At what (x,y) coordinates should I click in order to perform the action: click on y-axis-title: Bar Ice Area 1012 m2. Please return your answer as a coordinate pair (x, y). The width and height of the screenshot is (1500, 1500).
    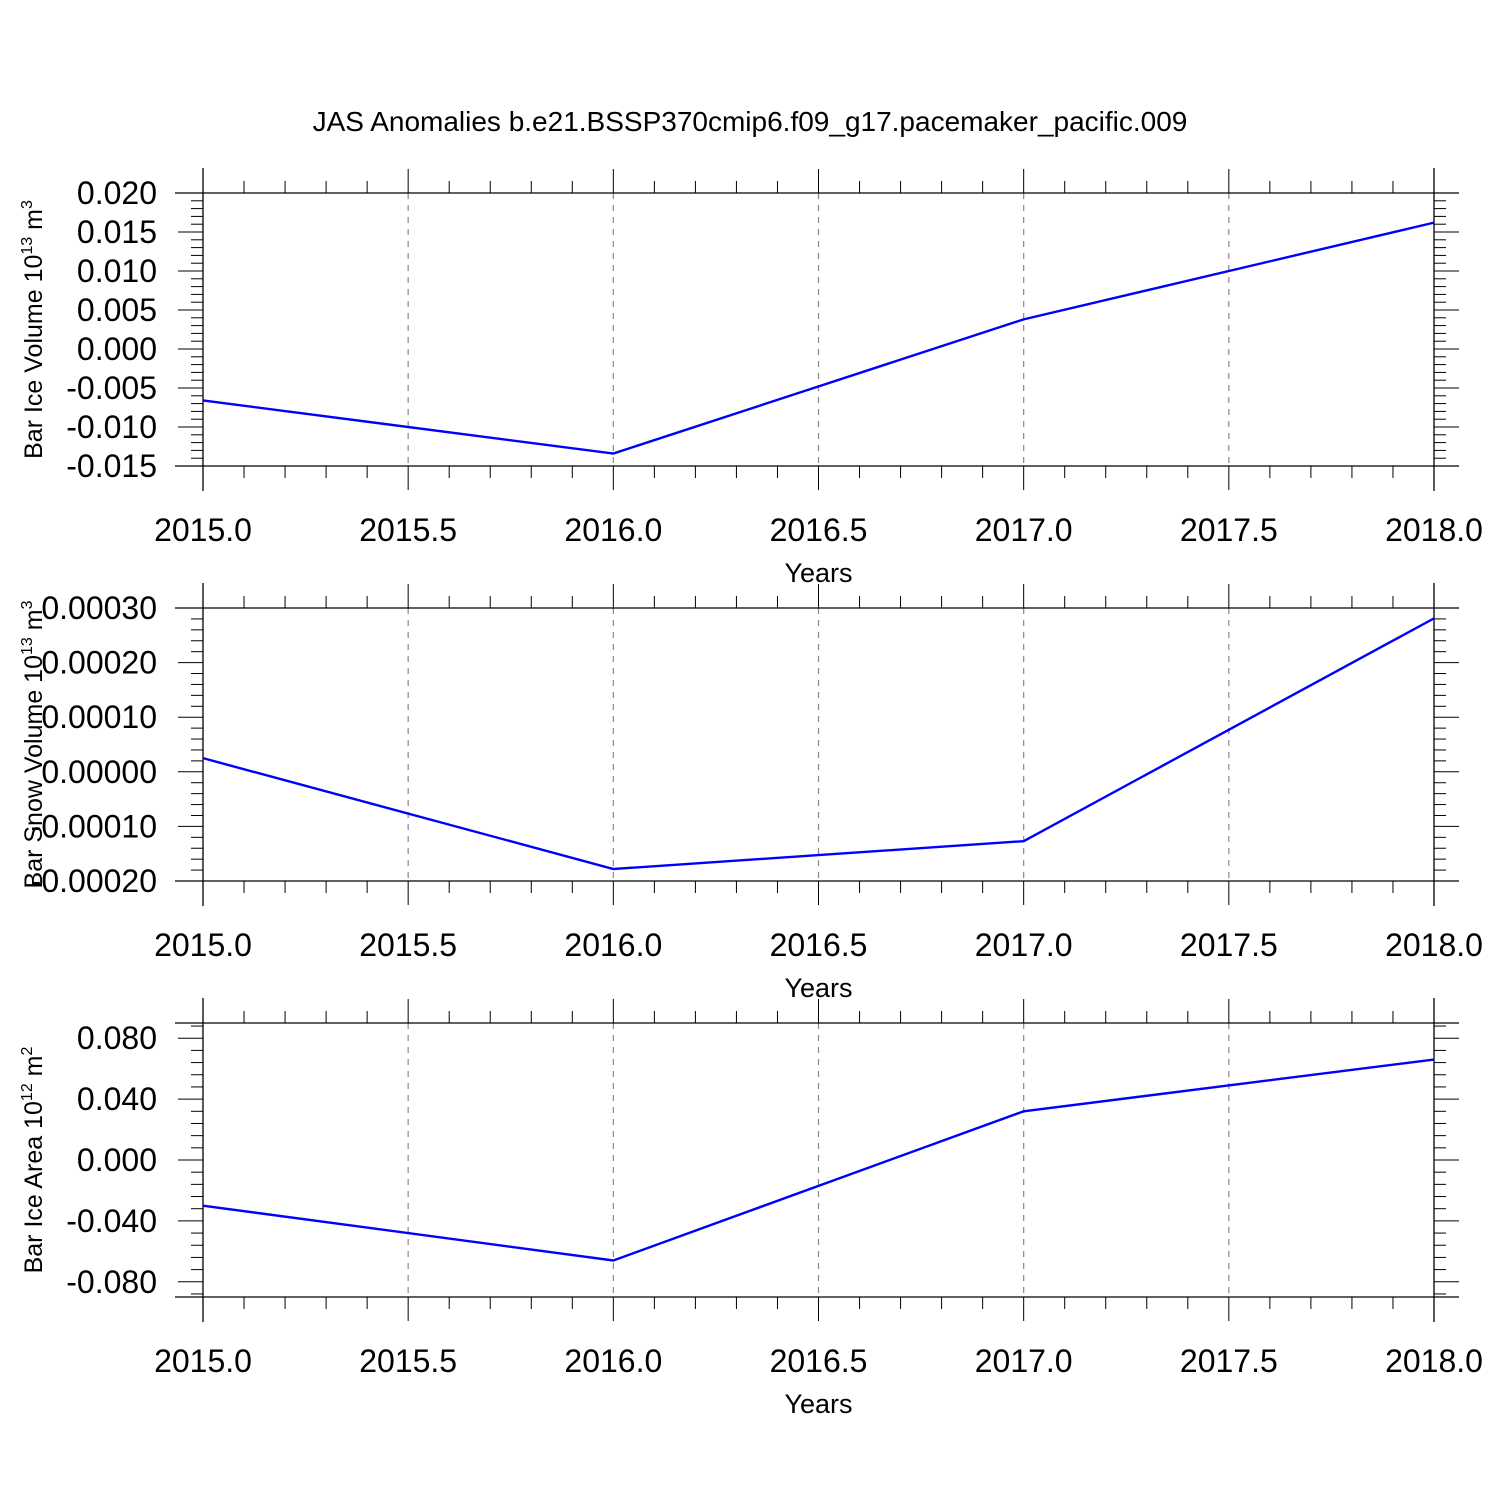
    Looking at the image, I should click on (33, 1160).